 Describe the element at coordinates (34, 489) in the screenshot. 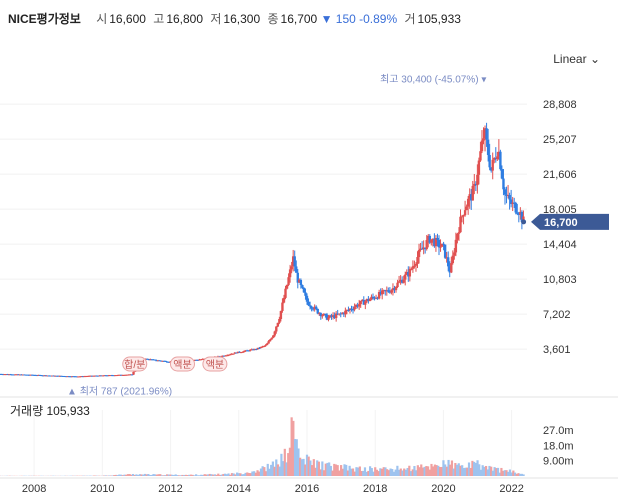

I see `time-tick-label: 2008` at that location.